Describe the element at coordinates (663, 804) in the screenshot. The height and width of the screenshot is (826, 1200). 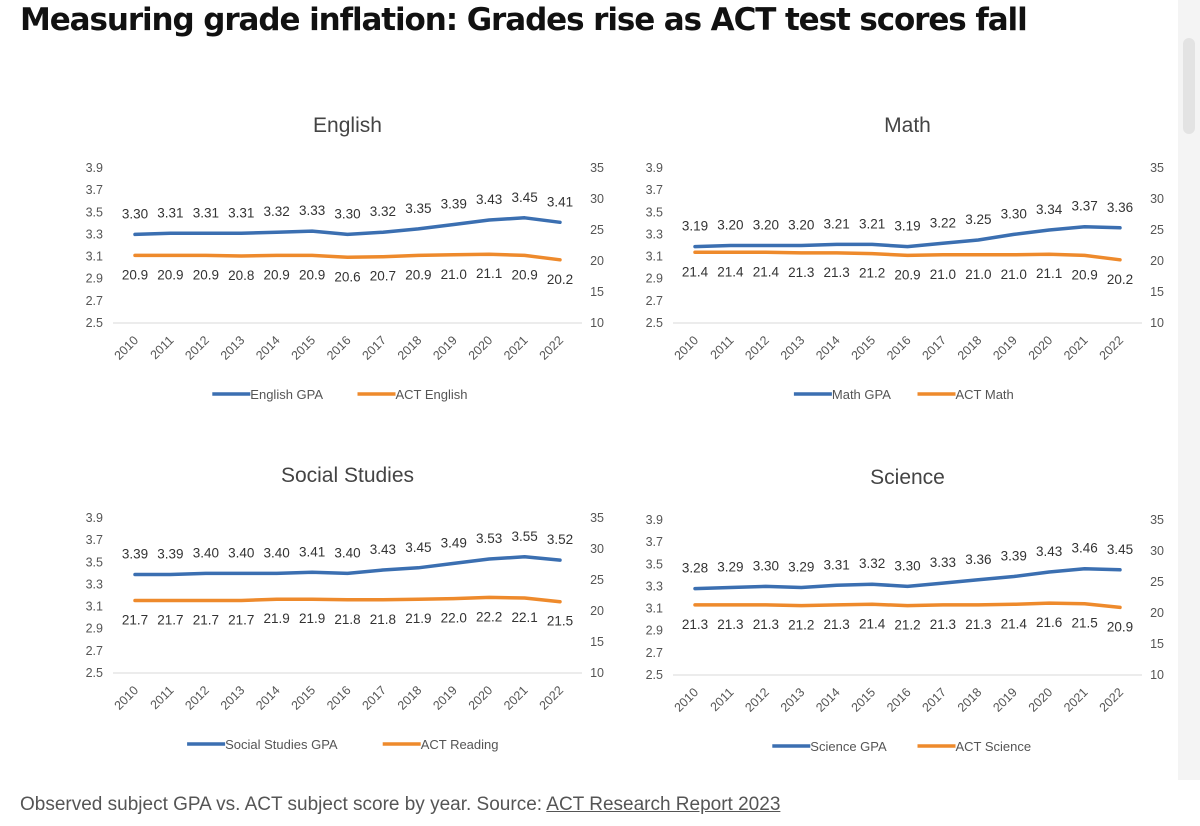
I see `source-link: ACT Research Report 2023` at that location.